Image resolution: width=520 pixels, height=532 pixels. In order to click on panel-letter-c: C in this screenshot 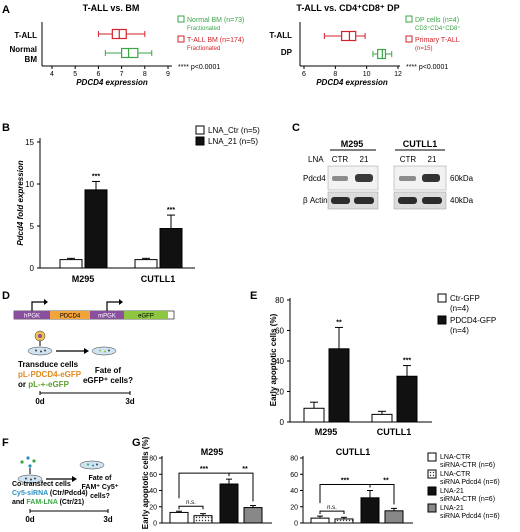, I will do `click(296, 128)`.